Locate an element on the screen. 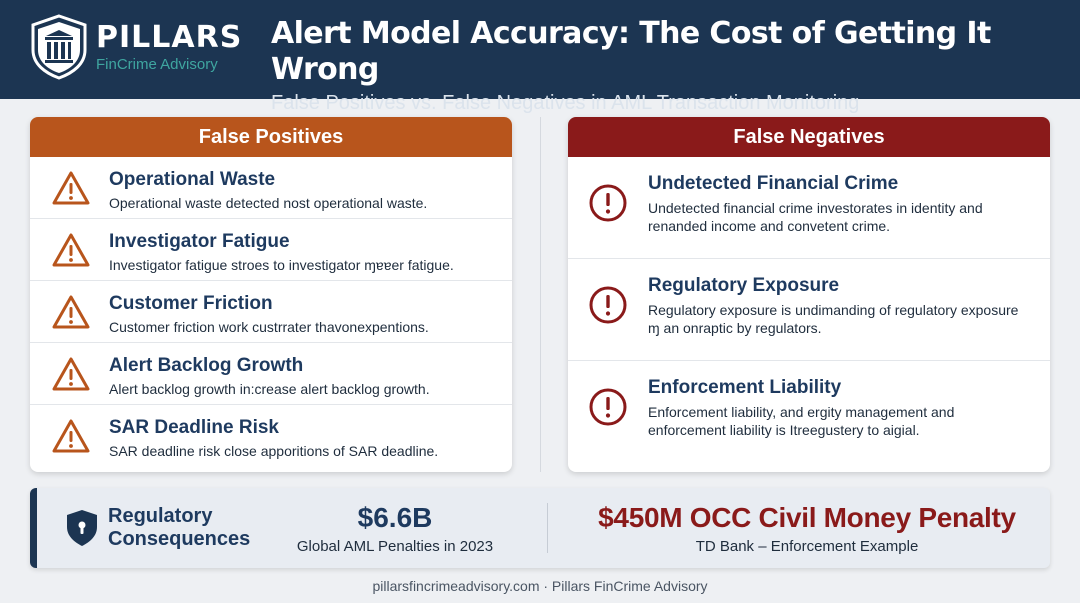  consequences-label: Regulatory Consequences is located at coordinates (179, 528).